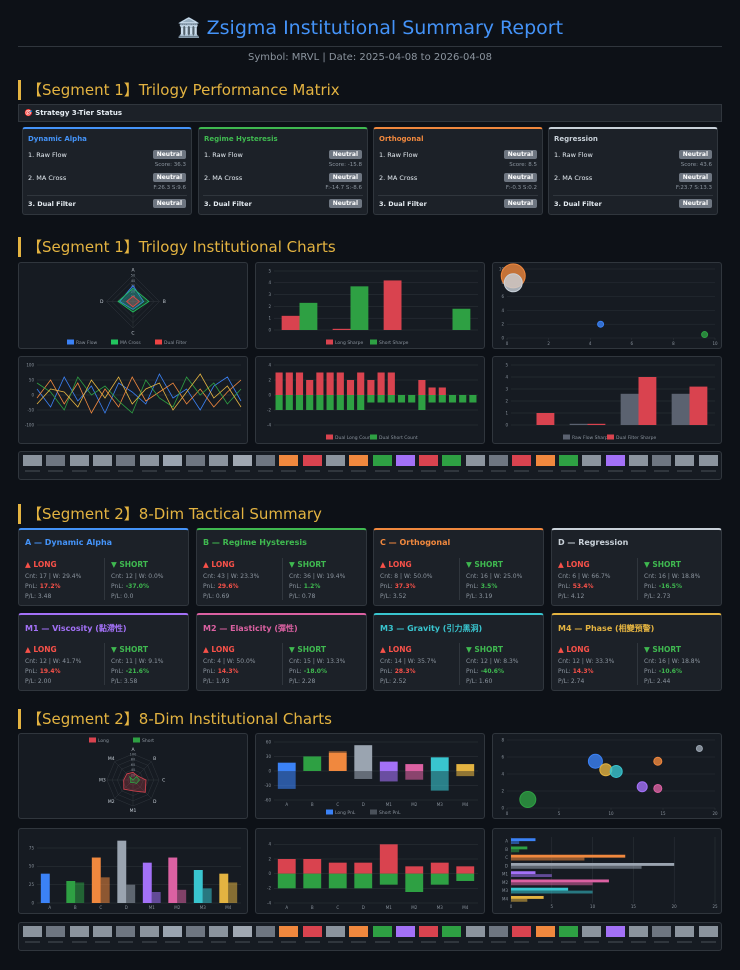 The image size is (740, 970). Describe the element at coordinates (571, 596) in the screenshot. I see `pl-text: P/L: 4.12` at that location.